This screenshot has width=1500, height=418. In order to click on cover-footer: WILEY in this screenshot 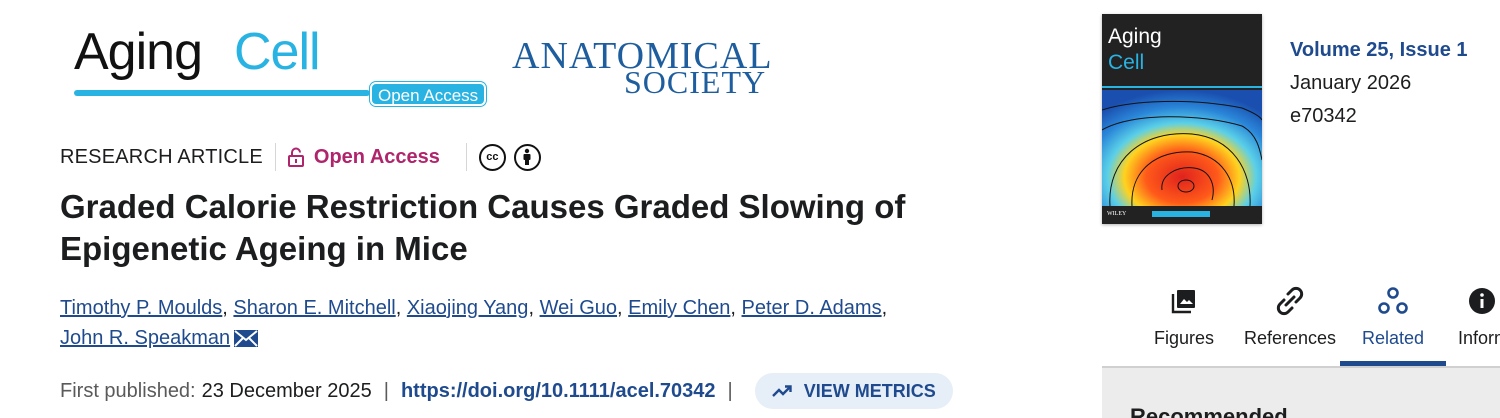, I will do `click(1182, 215)`.